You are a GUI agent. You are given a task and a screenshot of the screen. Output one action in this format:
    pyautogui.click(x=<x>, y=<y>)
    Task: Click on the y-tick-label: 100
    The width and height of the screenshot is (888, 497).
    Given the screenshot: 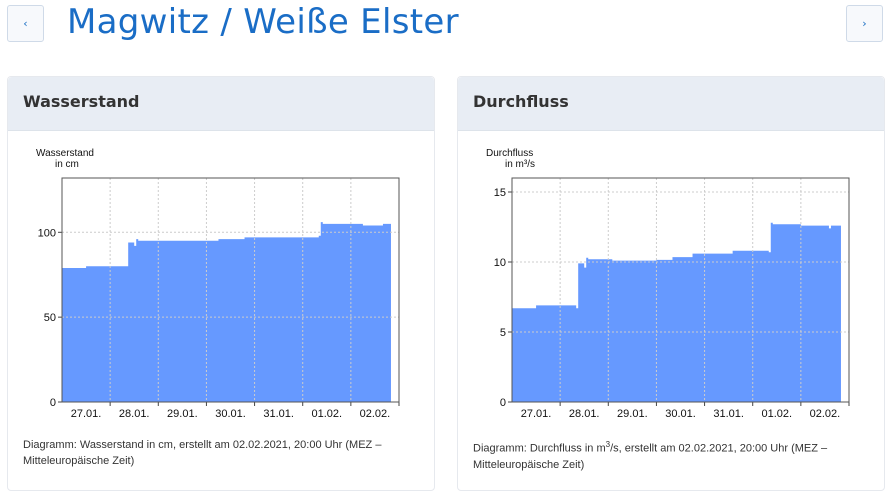 What is the action you would take?
    pyautogui.click(x=47, y=233)
    